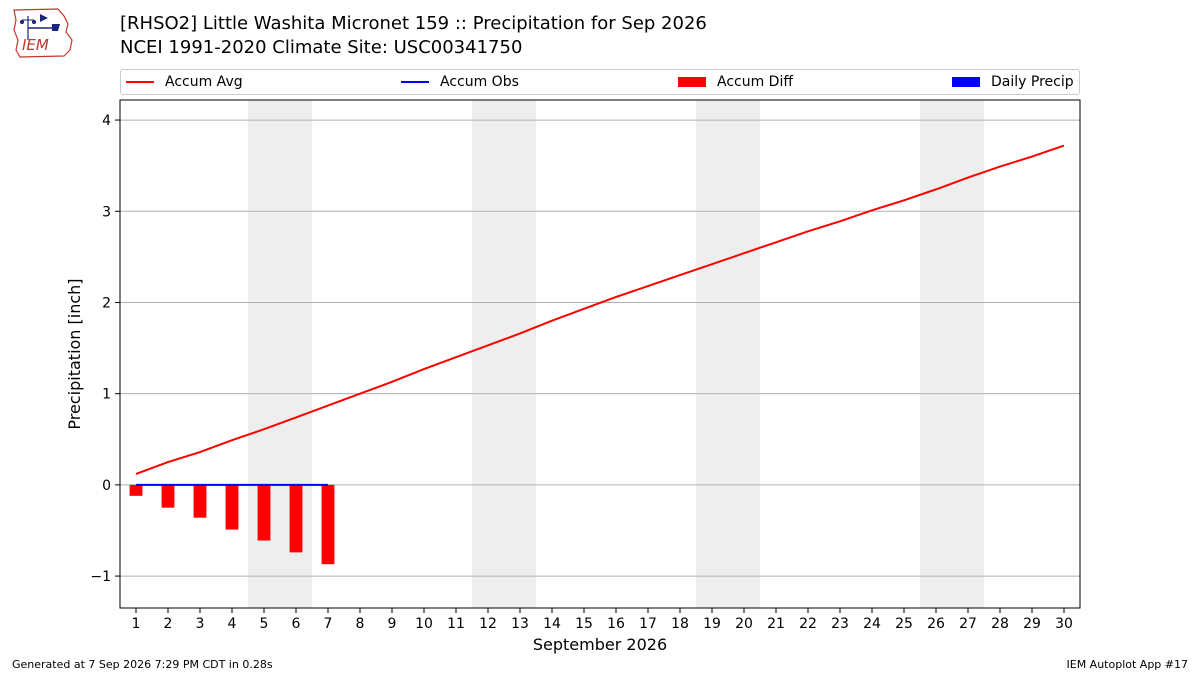 The width and height of the screenshot is (1200, 675). What do you see at coordinates (106, 395) in the screenshot?
I see `y-tick-label: 1` at bounding box center [106, 395].